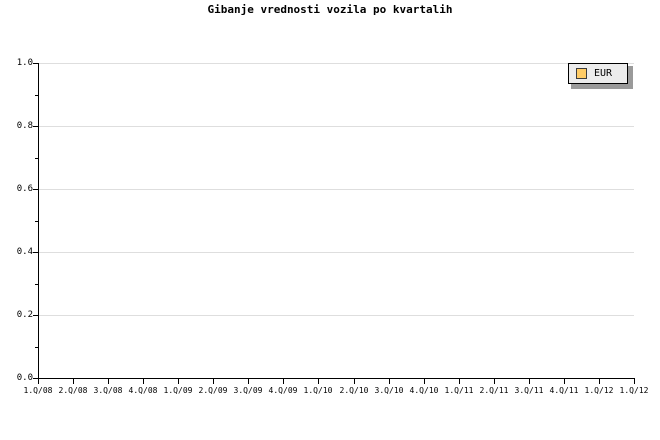 The width and height of the screenshot is (660, 440). Describe the element at coordinates (318, 390) in the screenshot. I see `x-axis-tick-label: 1.Q/10` at that location.